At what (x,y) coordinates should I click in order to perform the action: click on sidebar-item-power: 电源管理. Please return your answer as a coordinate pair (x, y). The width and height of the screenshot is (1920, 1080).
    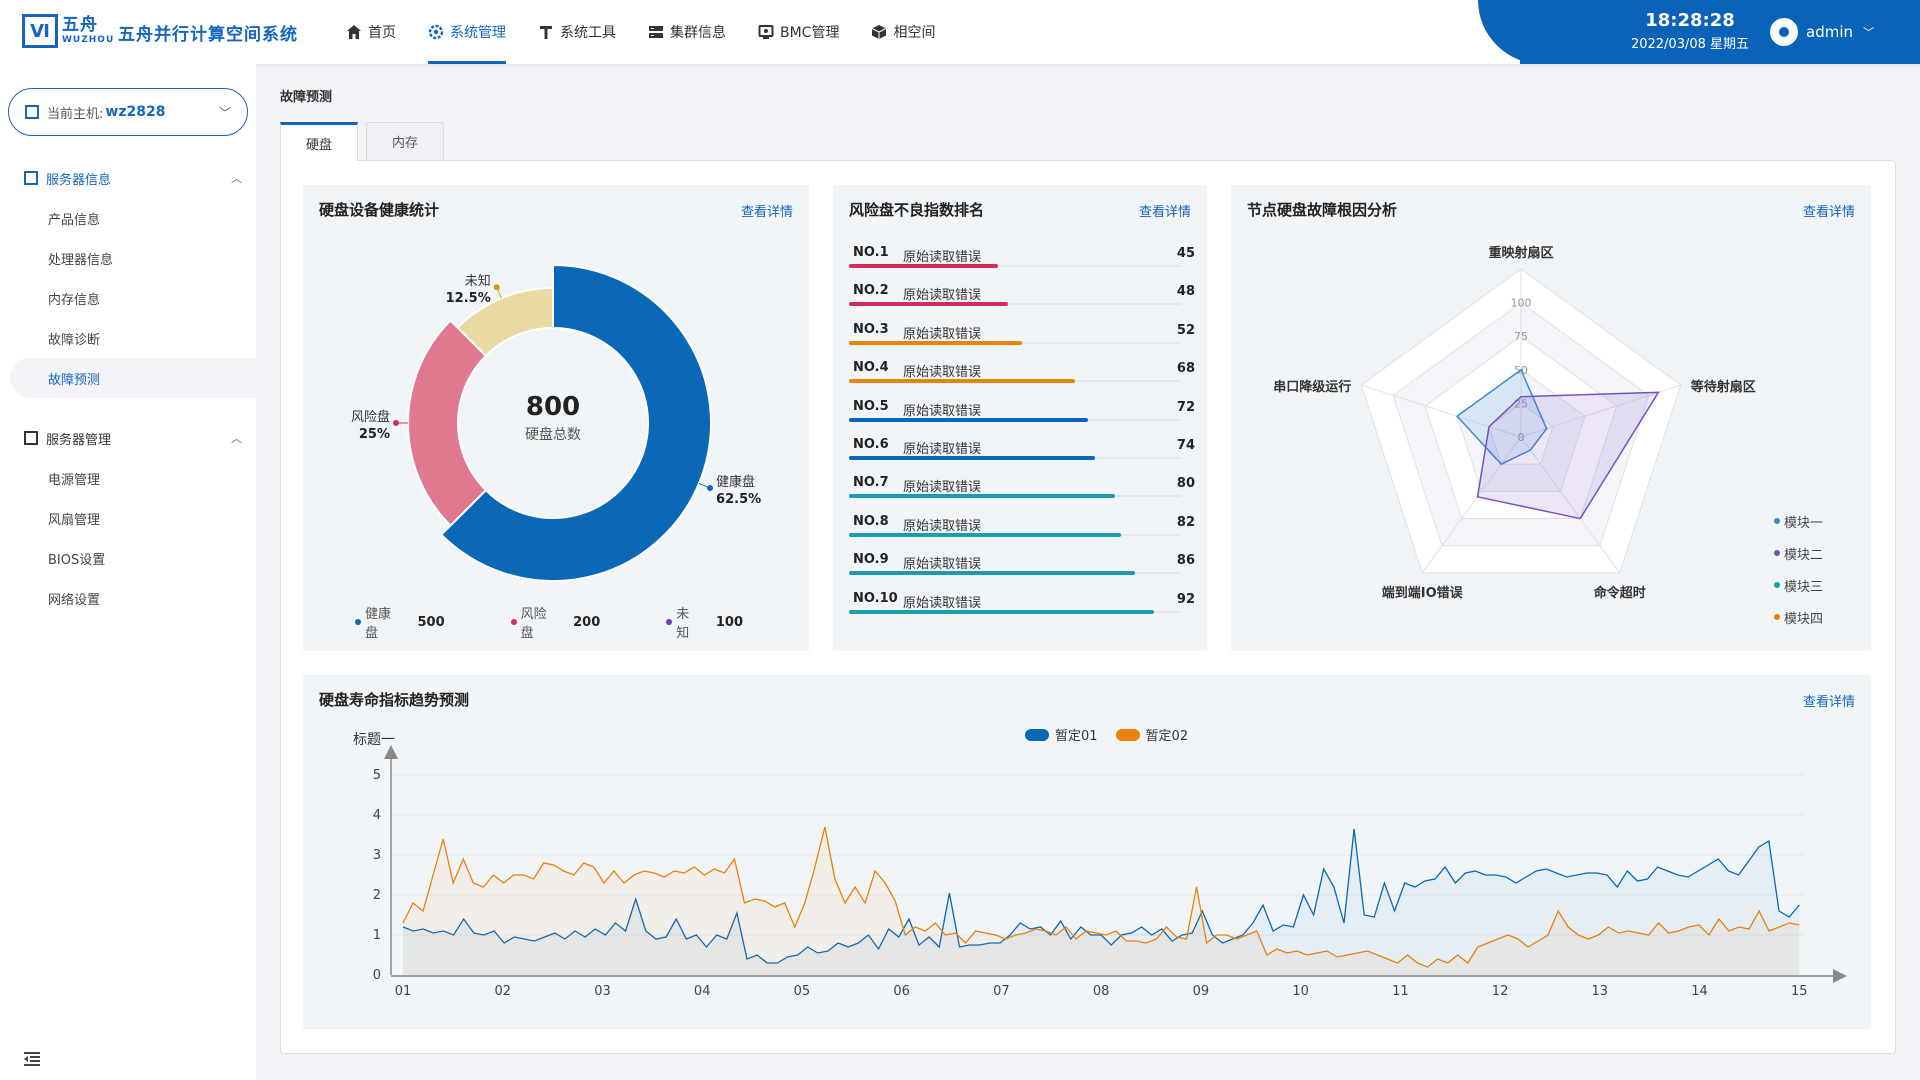
    Looking at the image, I should click on (74, 480).